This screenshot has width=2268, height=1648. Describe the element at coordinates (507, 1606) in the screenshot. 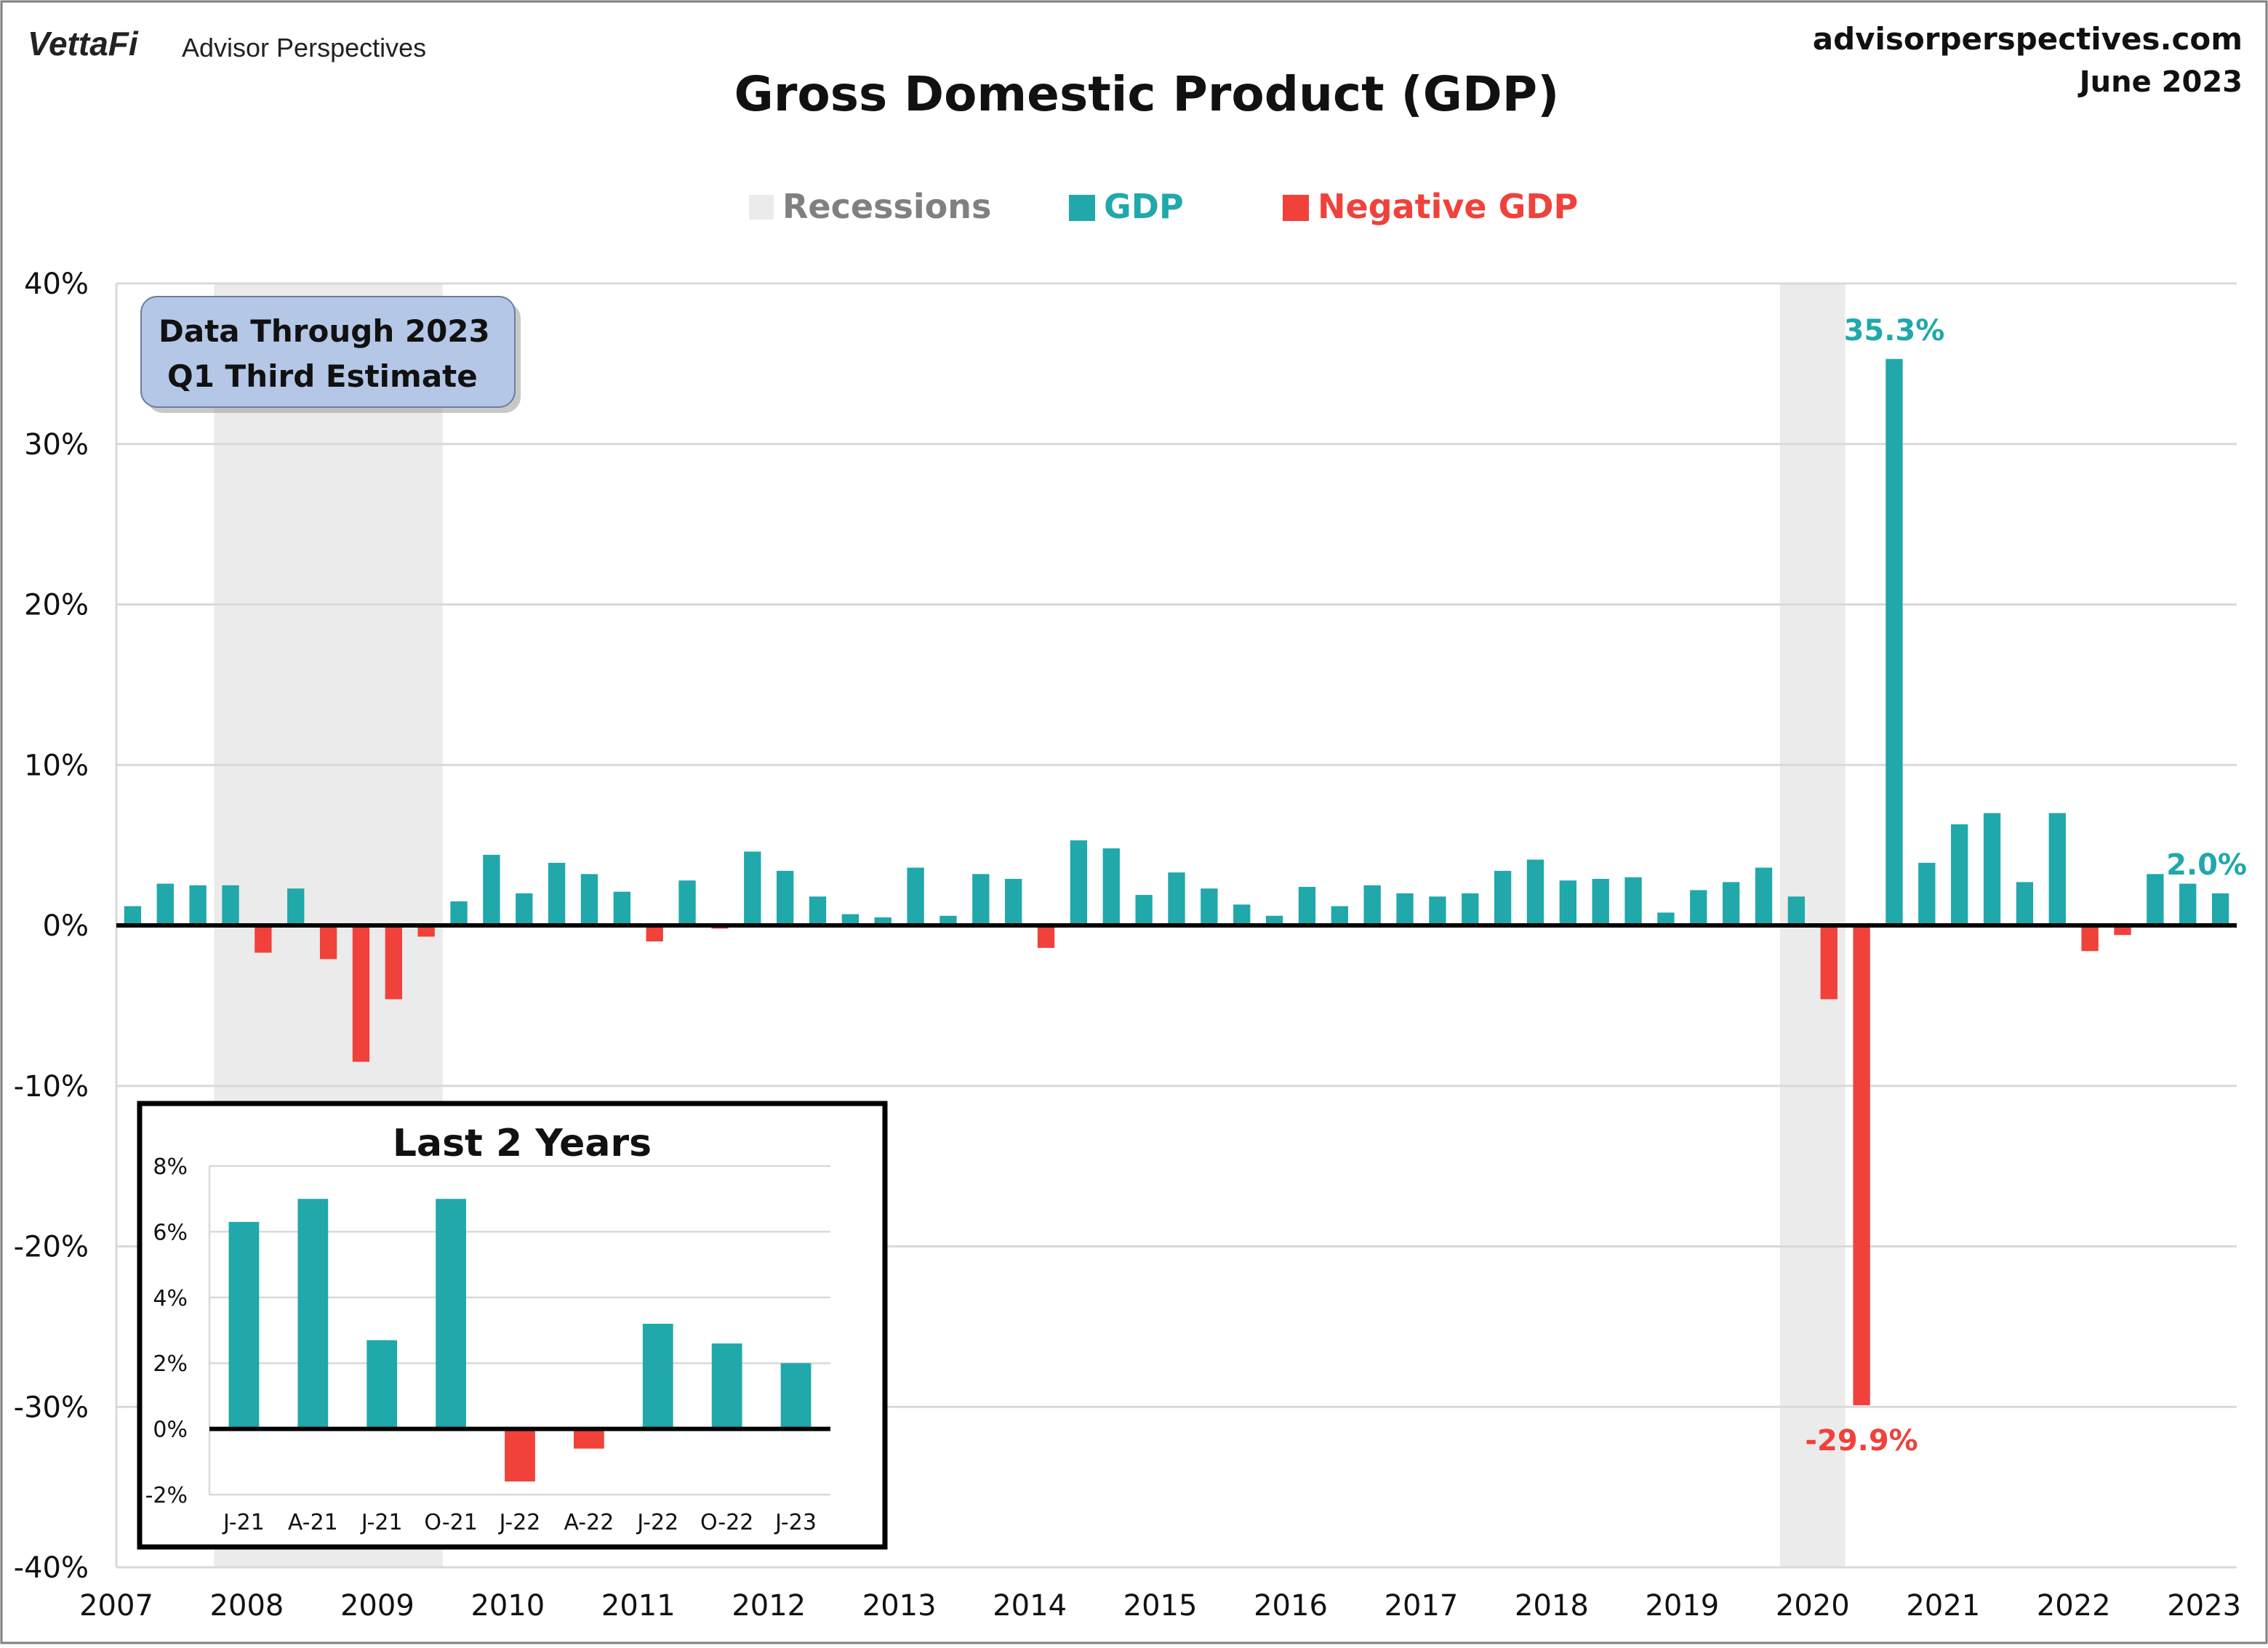

I see `main-x-tick-label: 2010` at that location.